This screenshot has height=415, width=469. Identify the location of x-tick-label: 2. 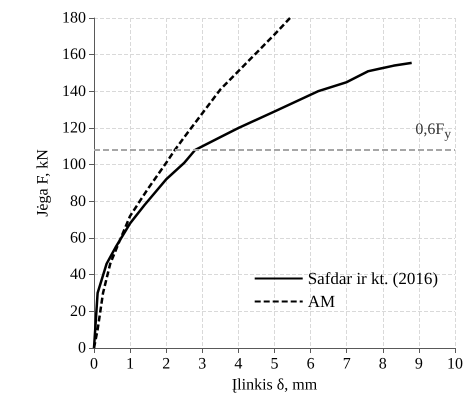
(166, 364).